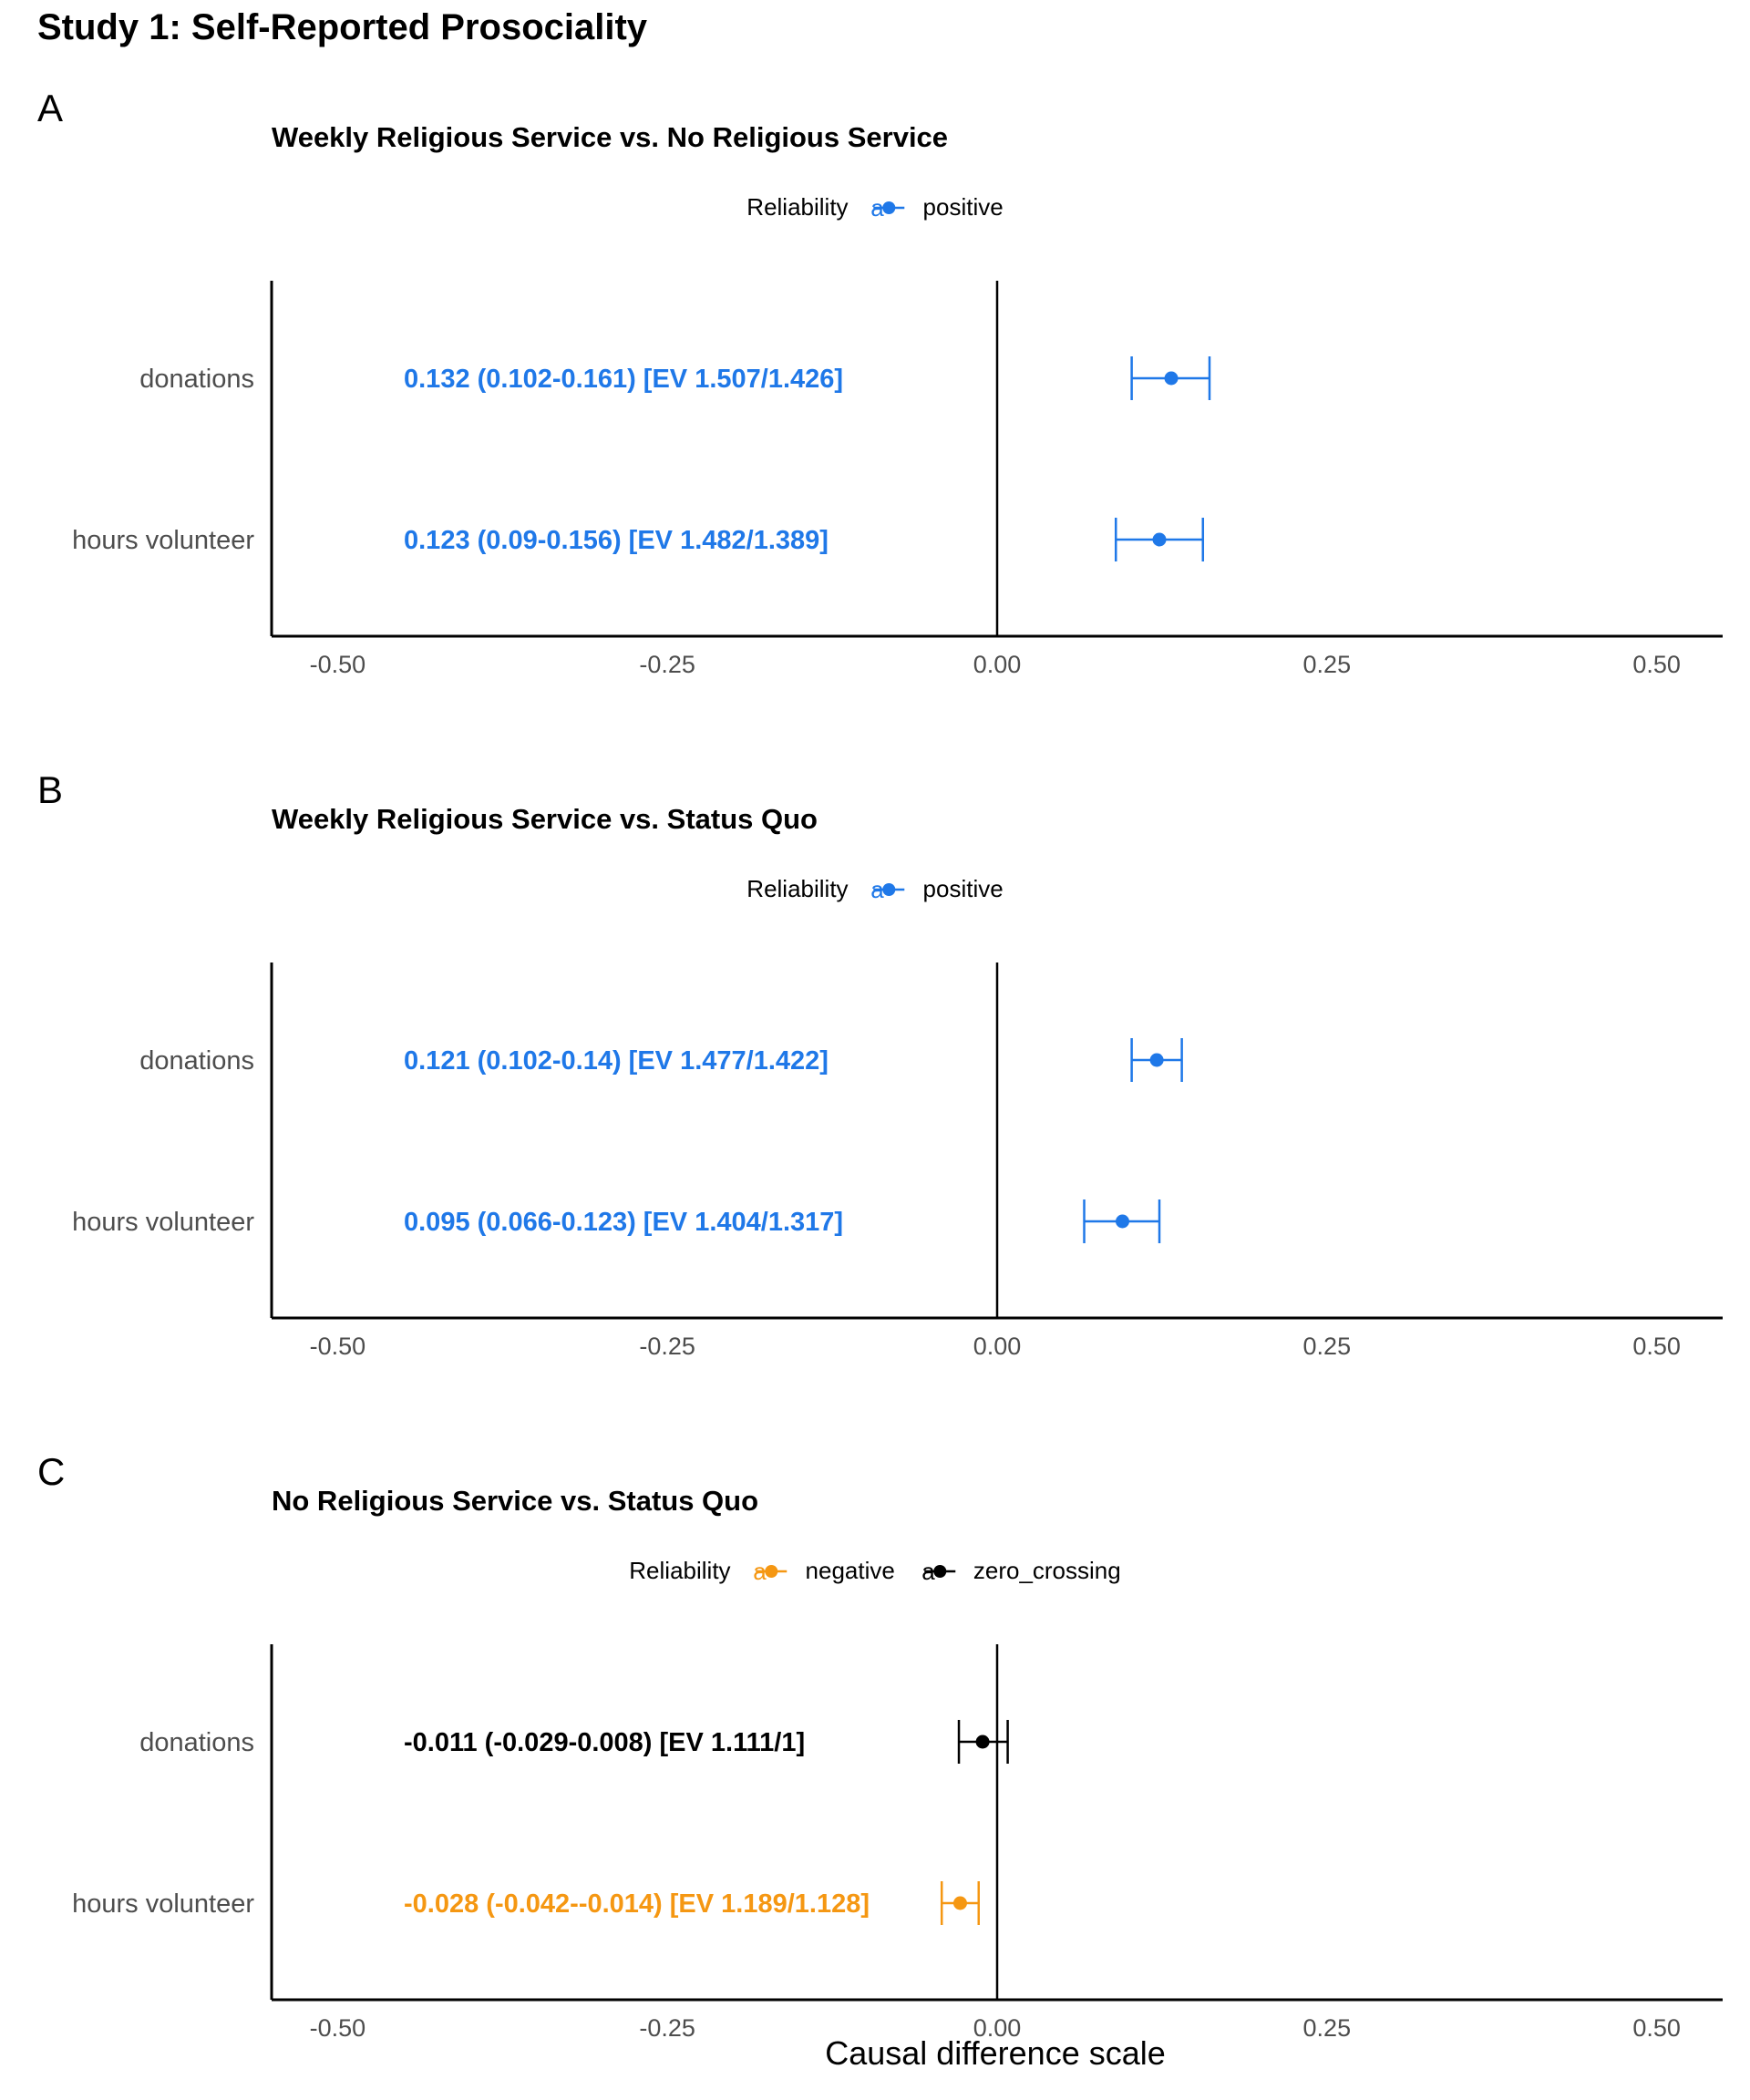 The image size is (1750, 2100). I want to click on estimate-label: -0.011 (-0.029-0.008) [EV 1.111/1], so click(604, 1743).